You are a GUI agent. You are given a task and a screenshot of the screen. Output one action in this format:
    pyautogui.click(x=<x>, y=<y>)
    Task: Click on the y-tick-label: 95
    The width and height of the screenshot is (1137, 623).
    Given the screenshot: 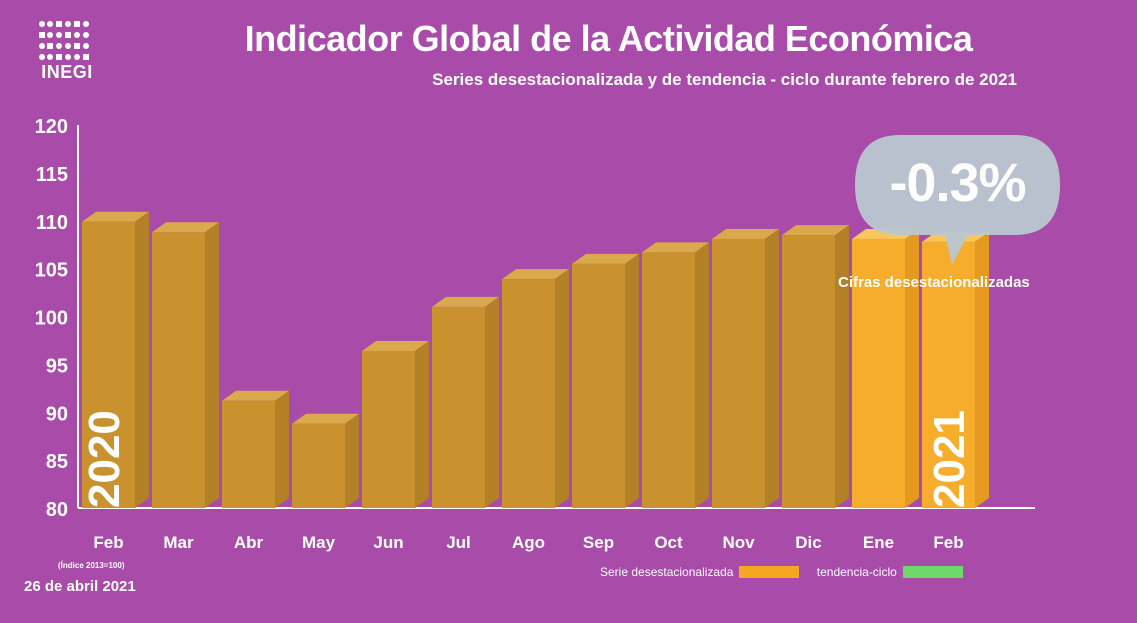 What is the action you would take?
    pyautogui.click(x=57, y=366)
    